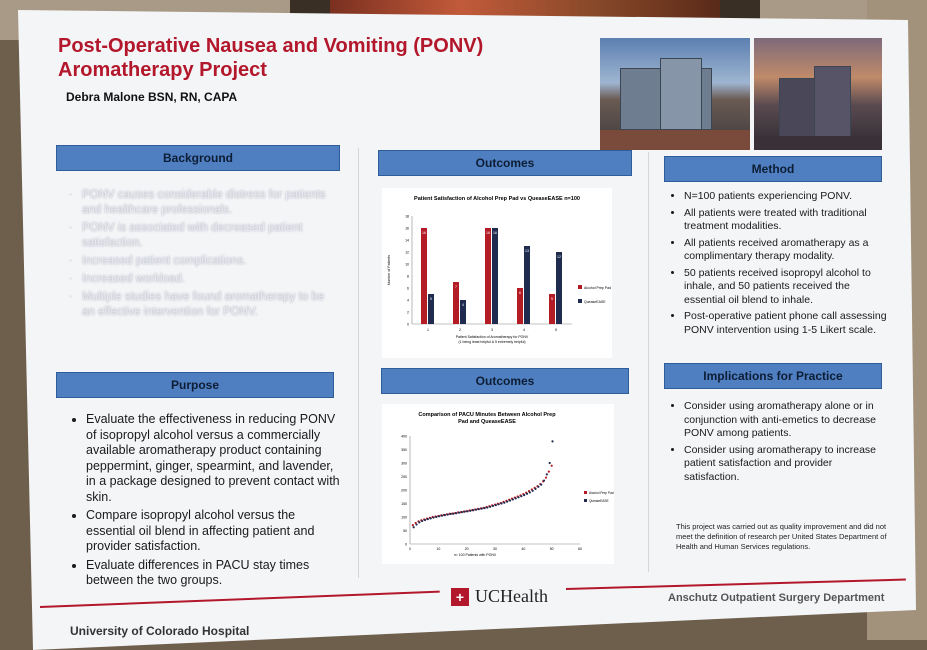 The width and height of the screenshot is (927, 650). Describe the element at coordinates (475, 555) in the screenshot. I see `x-axis-label: n= 100 Patients with PONV` at that location.